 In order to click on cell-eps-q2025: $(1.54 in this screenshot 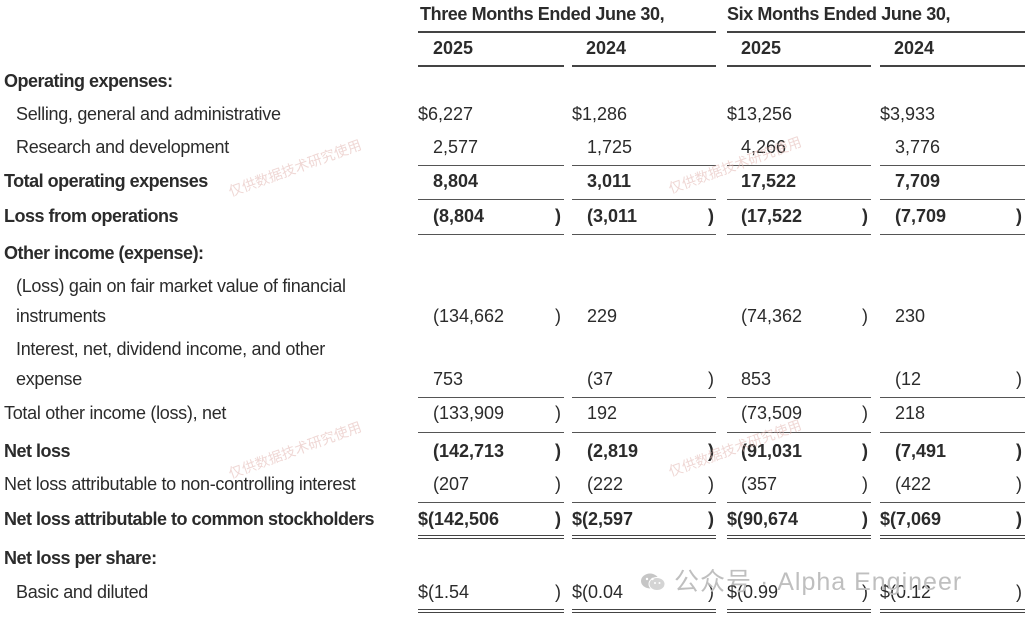, I will do `click(444, 592)`.